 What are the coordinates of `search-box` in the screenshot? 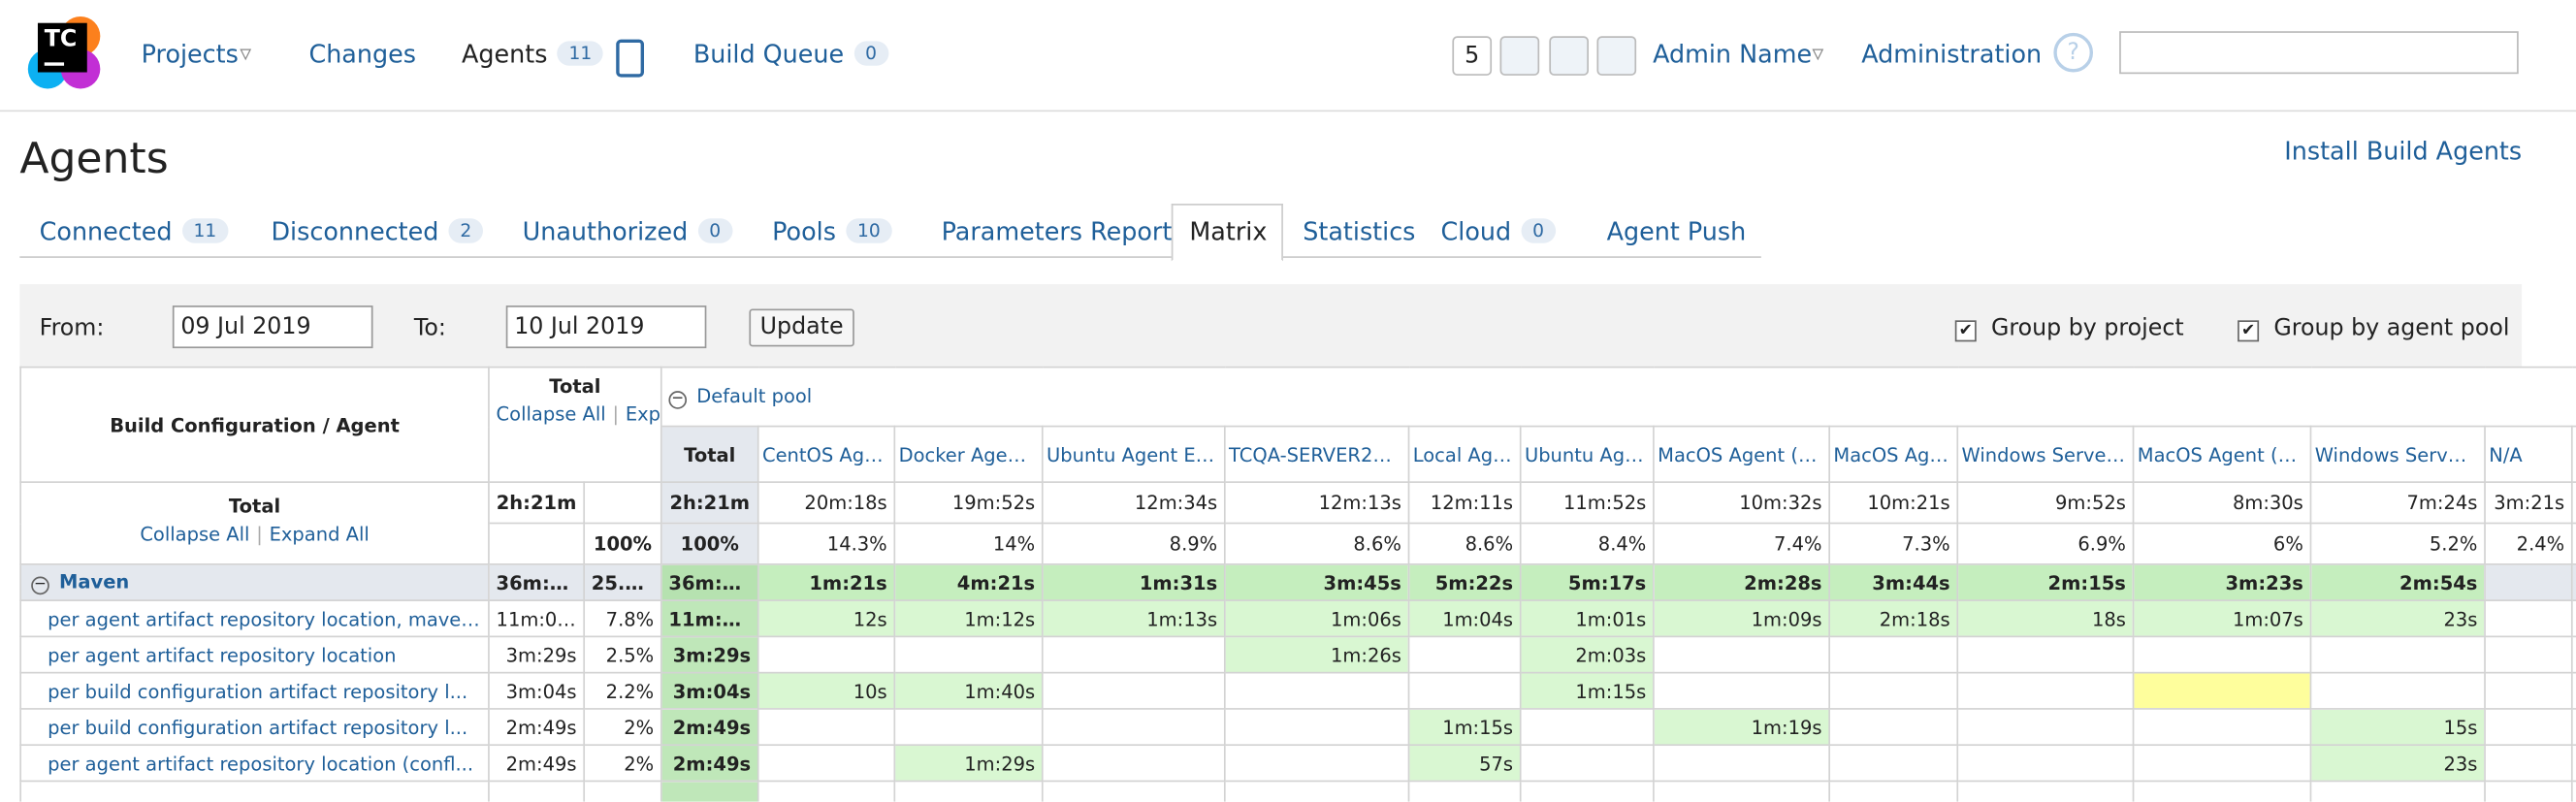 It's located at (2319, 53).